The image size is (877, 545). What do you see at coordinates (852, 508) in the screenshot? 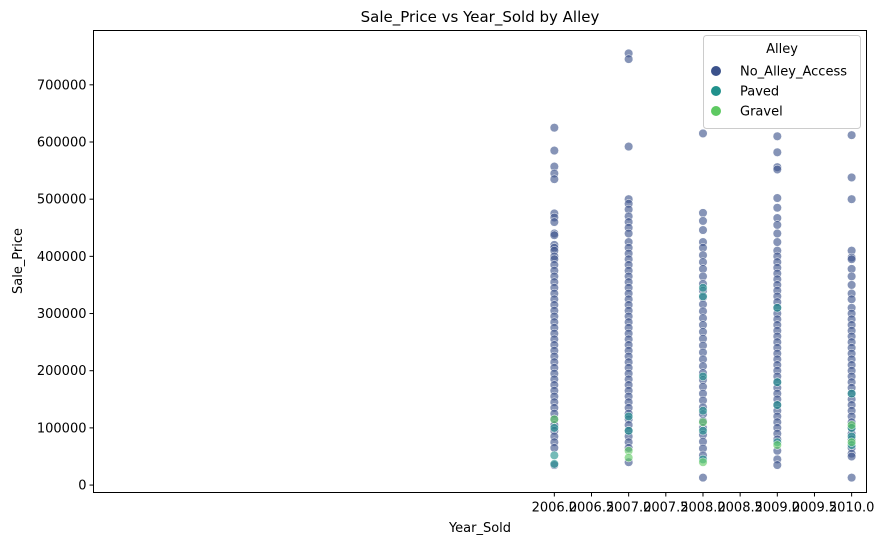
I see `x-tick-label: 2010.0` at bounding box center [852, 508].